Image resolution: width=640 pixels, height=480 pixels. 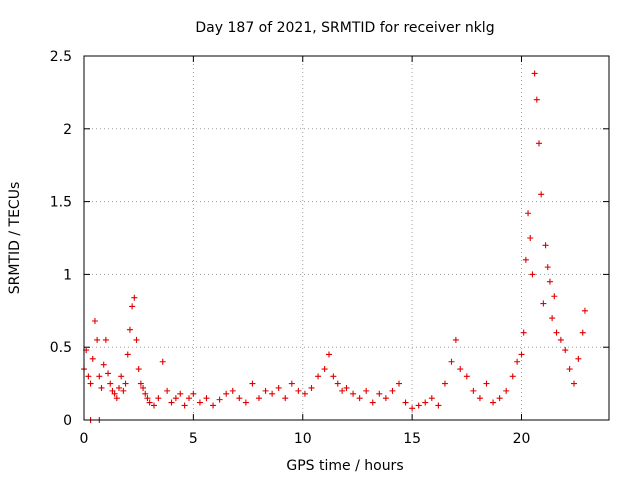 I want to click on x-tick-label: 15, so click(x=412, y=439).